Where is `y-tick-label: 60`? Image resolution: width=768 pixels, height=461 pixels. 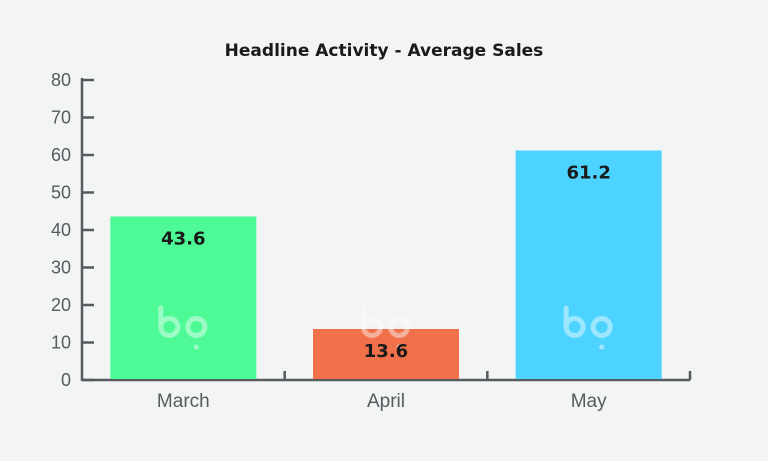
y-tick-label: 60 is located at coordinates (61, 155).